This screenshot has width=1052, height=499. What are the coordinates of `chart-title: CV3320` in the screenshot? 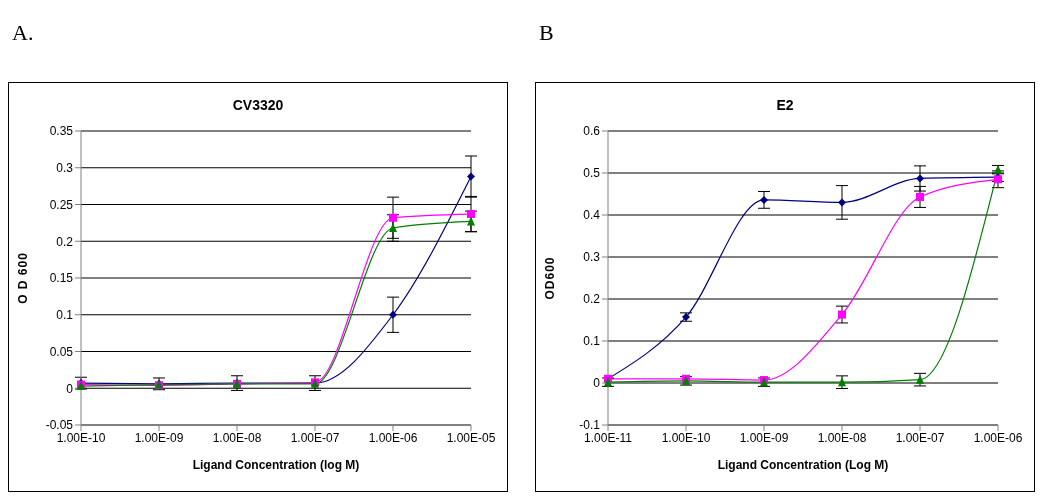 It's located at (258, 105).